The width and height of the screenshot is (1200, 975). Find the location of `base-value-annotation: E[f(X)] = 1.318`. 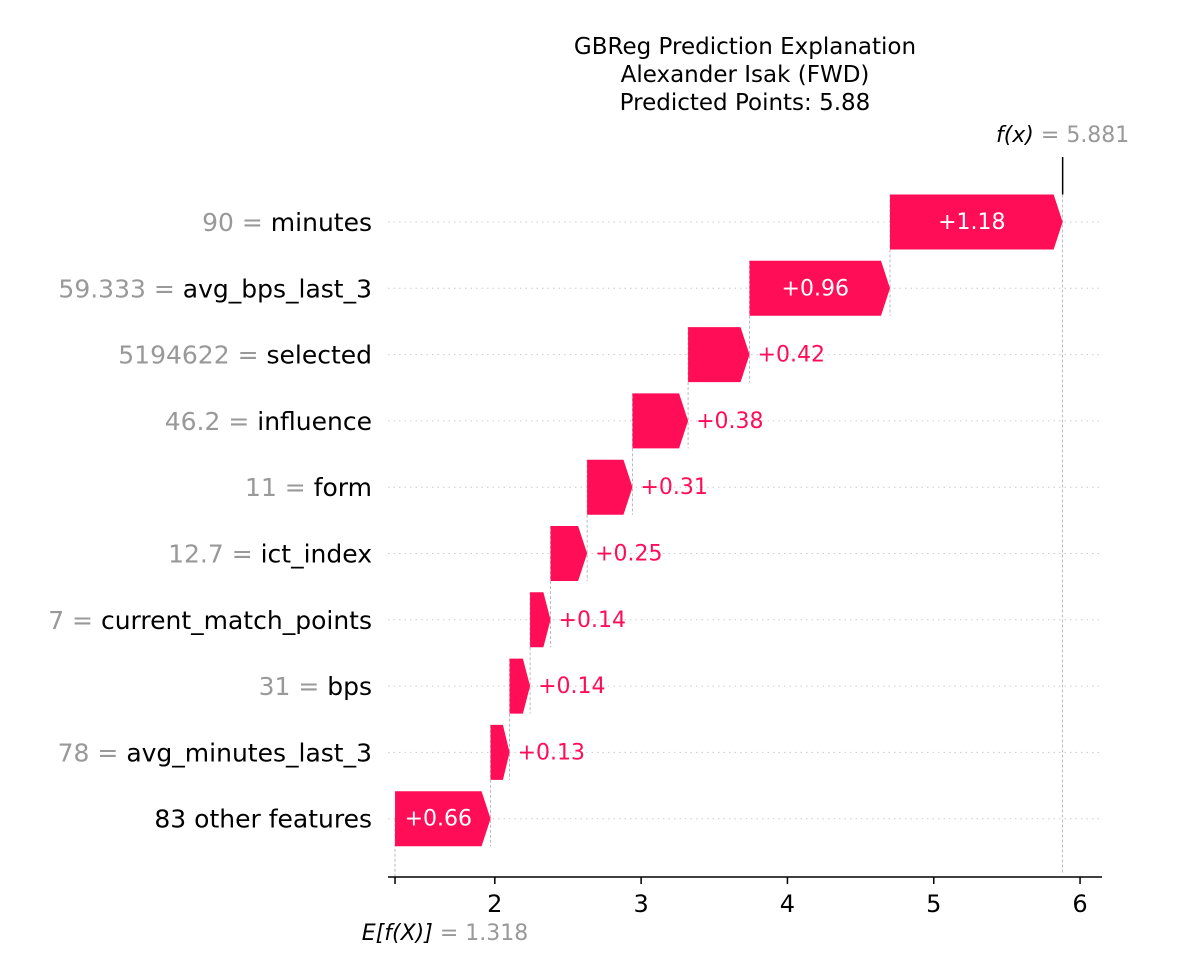

base-value-annotation: E[f(X)] = 1.318 is located at coordinates (445, 933).